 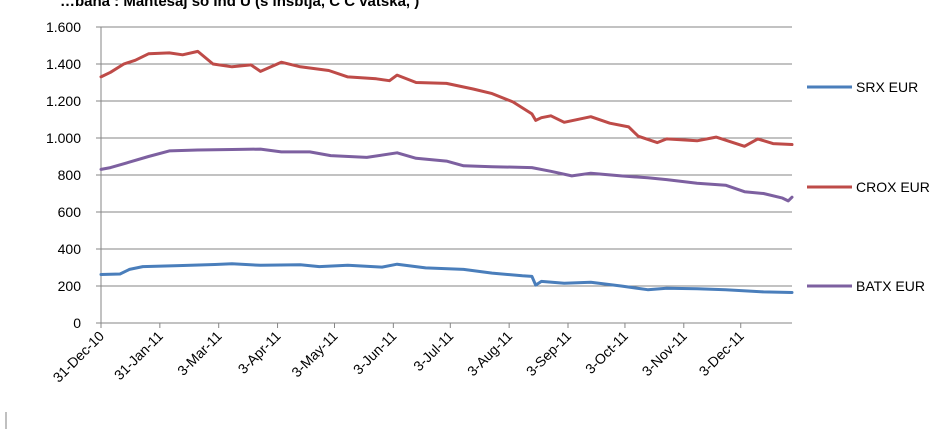 I want to click on x-tick-label: 3-Jun-11, so click(x=375, y=353).